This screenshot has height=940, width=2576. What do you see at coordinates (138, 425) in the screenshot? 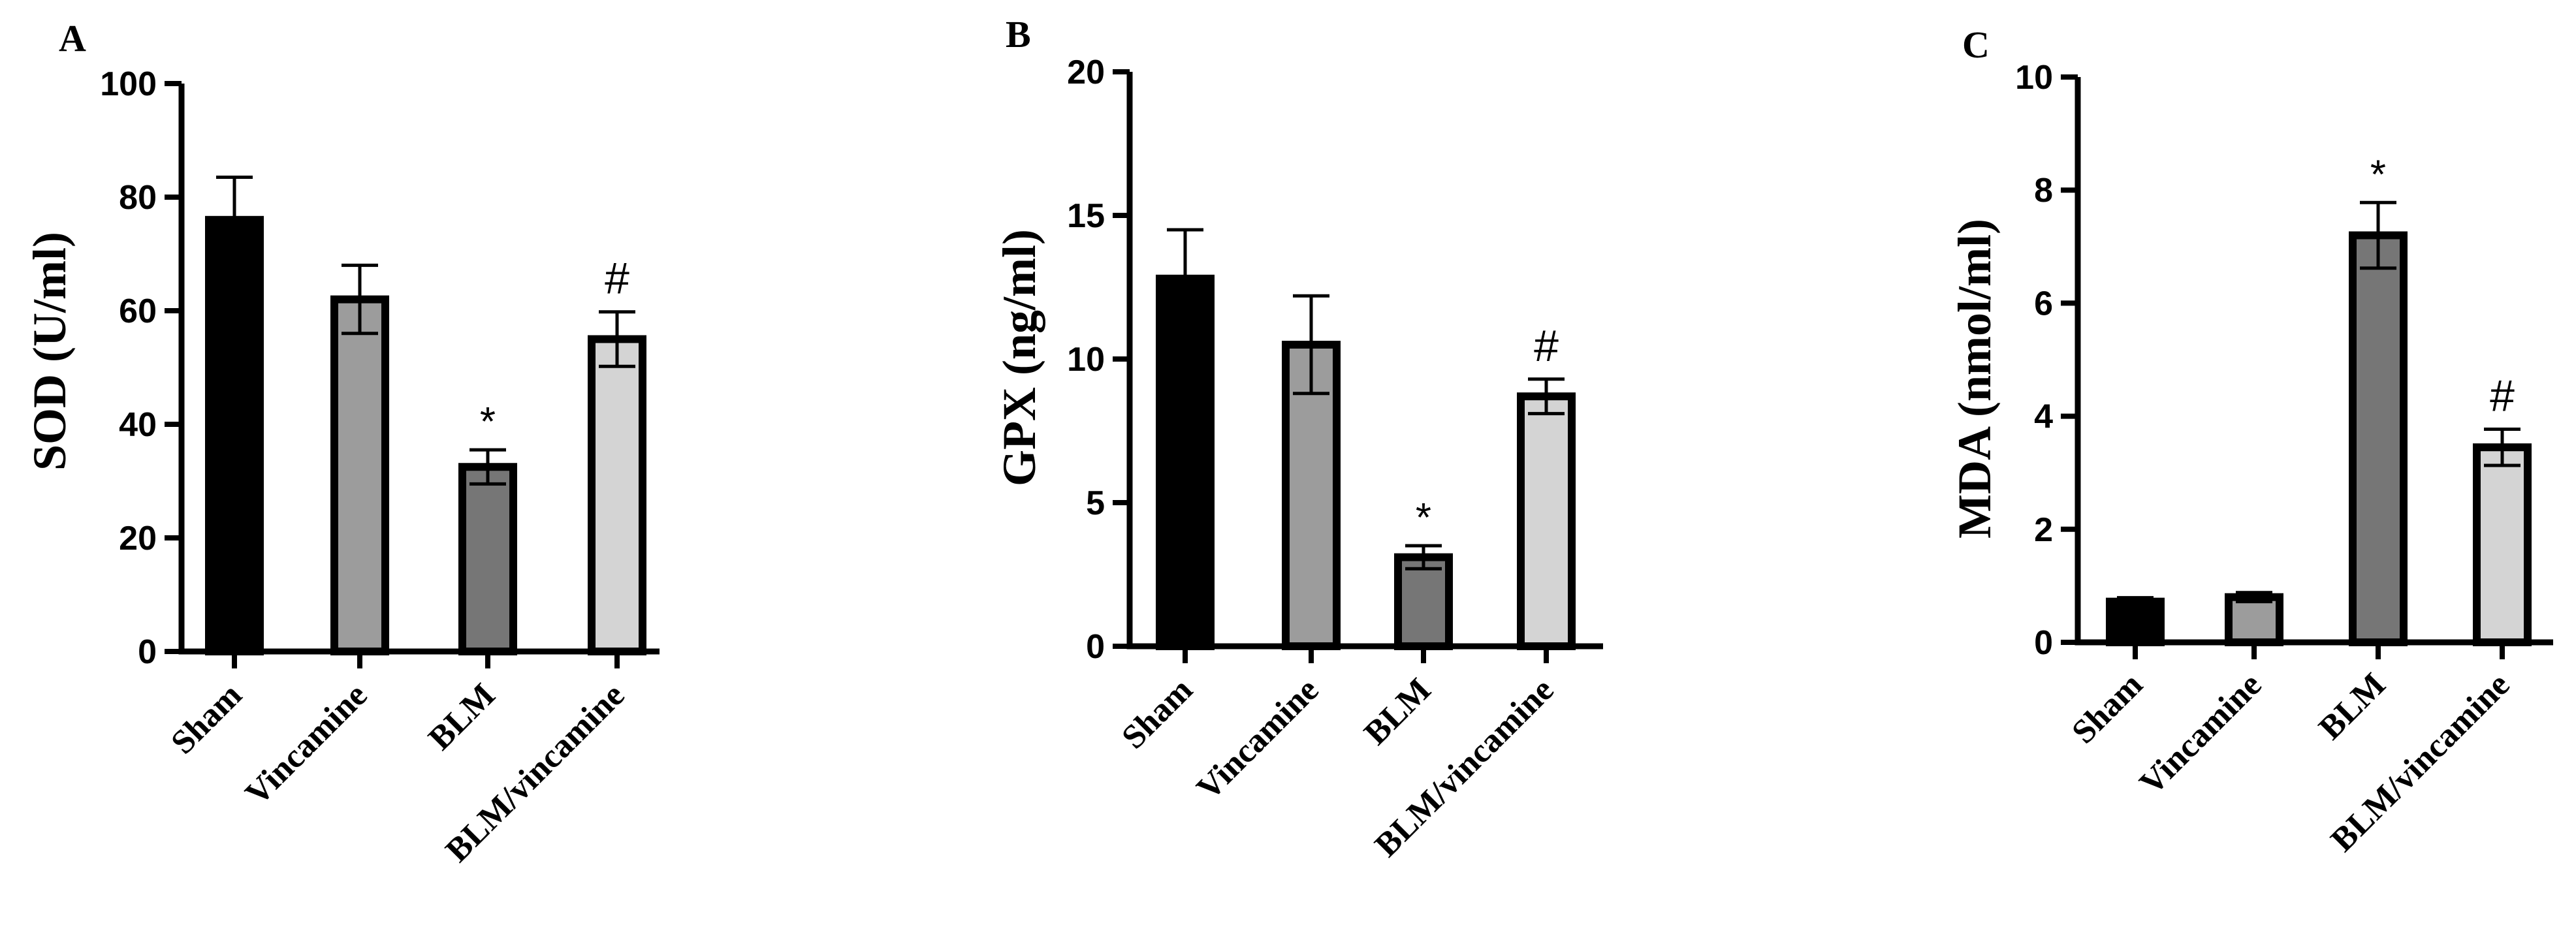
I see `y-tick-label: 40` at bounding box center [138, 425].